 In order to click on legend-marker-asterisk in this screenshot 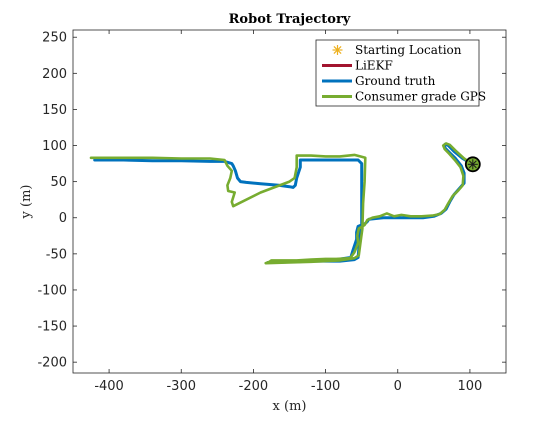, I will do `click(337, 50)`.